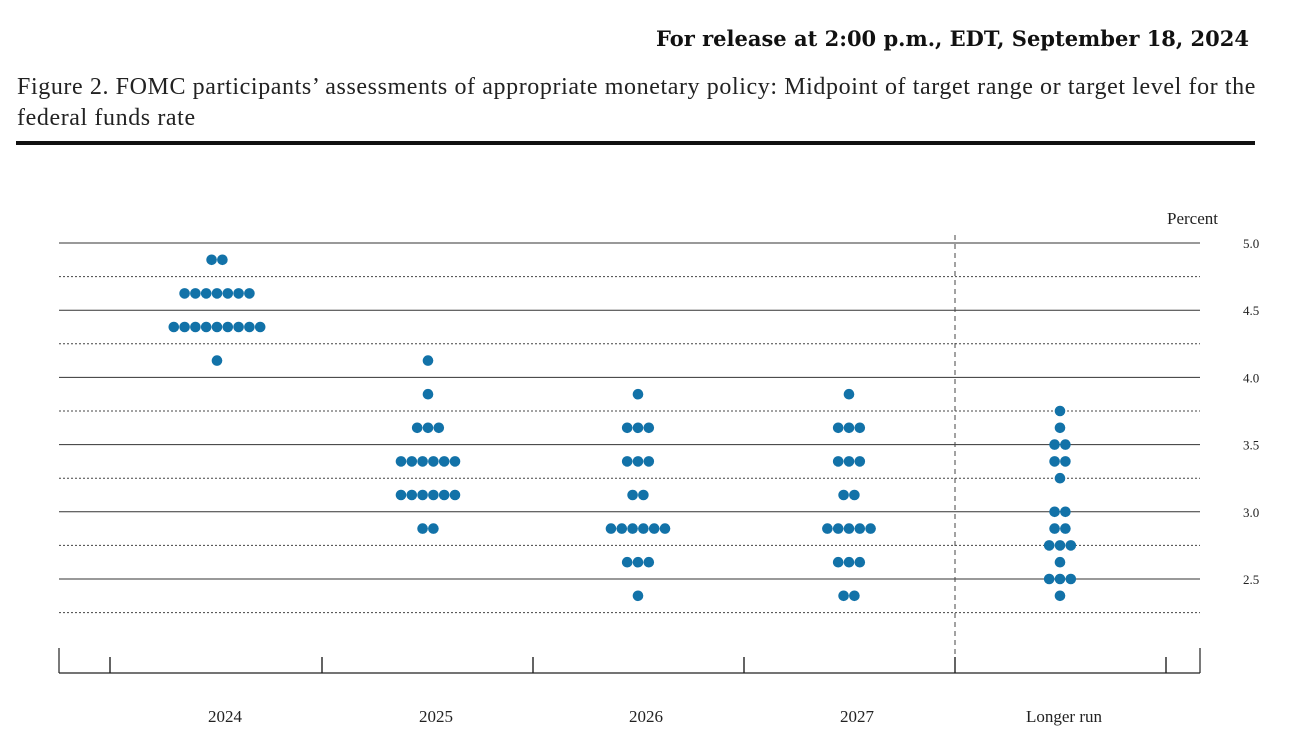 Image resolution: width=1291 pixels, height=742 pixels. Describe the element at coordinates (1192, 218) in the screenshot. I see `unit-label: Percent` at that location.